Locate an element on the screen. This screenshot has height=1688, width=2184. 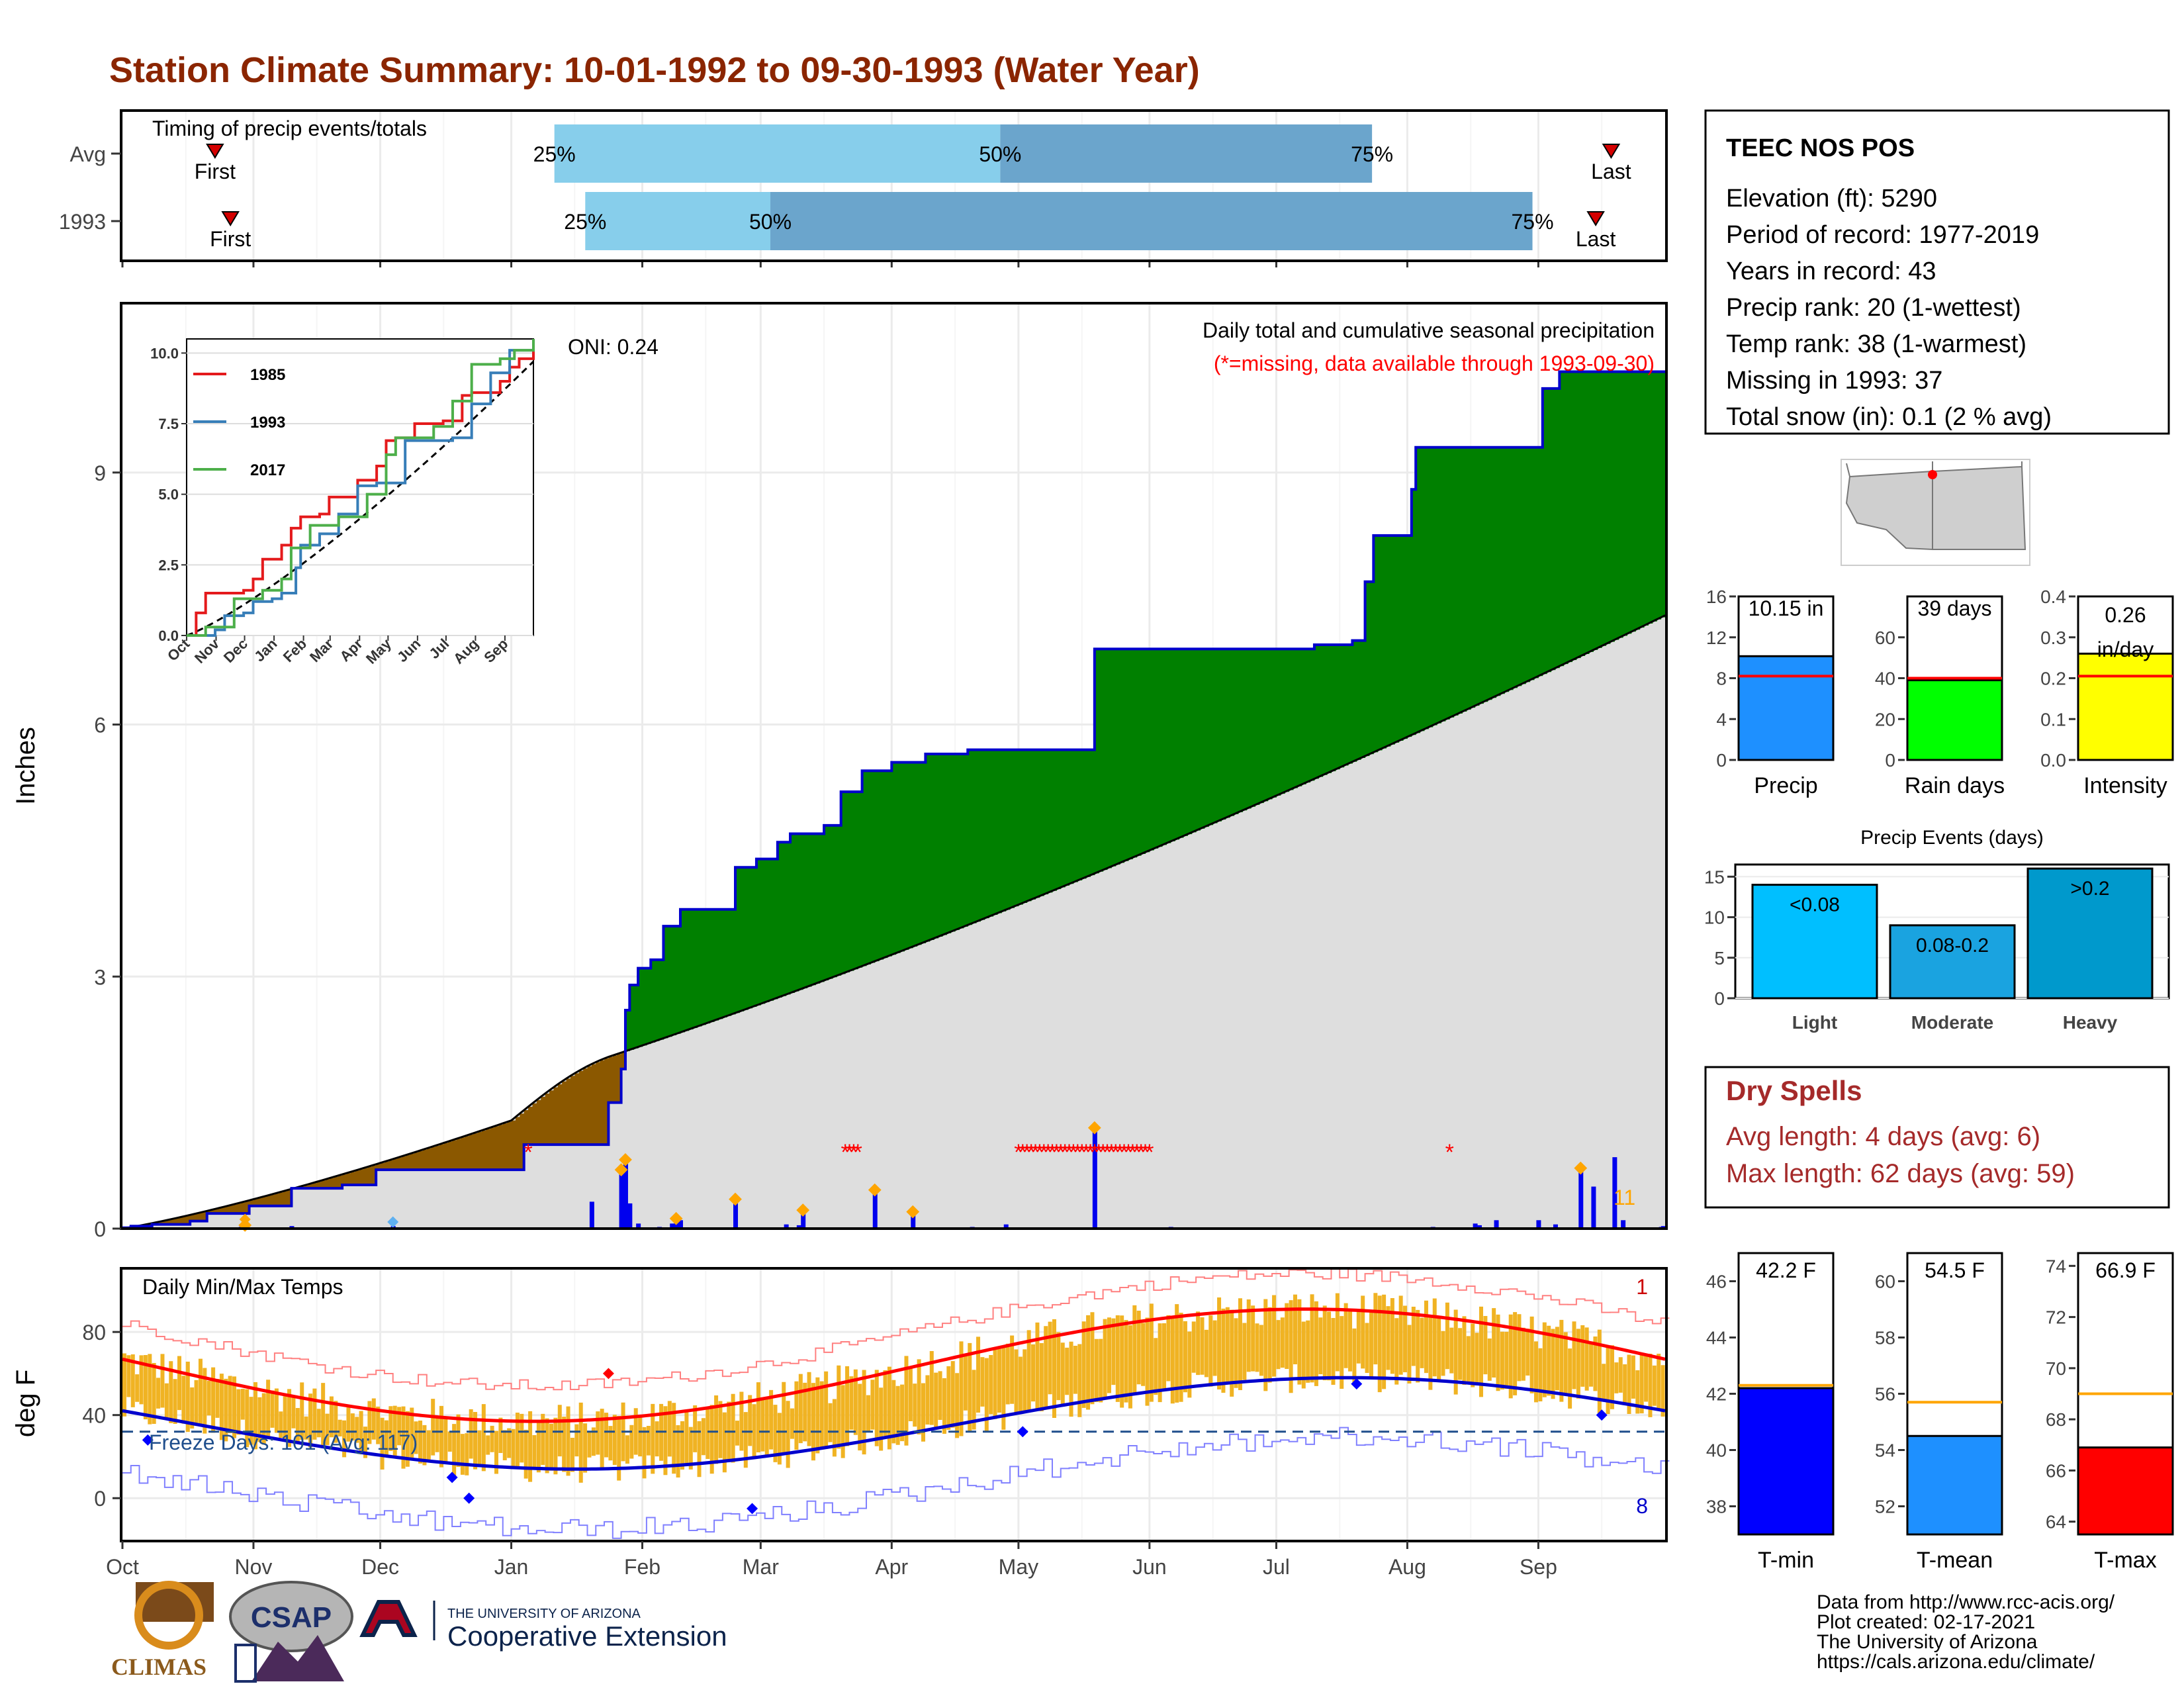
timing-marker-last is located at coordinates (1612, 151).